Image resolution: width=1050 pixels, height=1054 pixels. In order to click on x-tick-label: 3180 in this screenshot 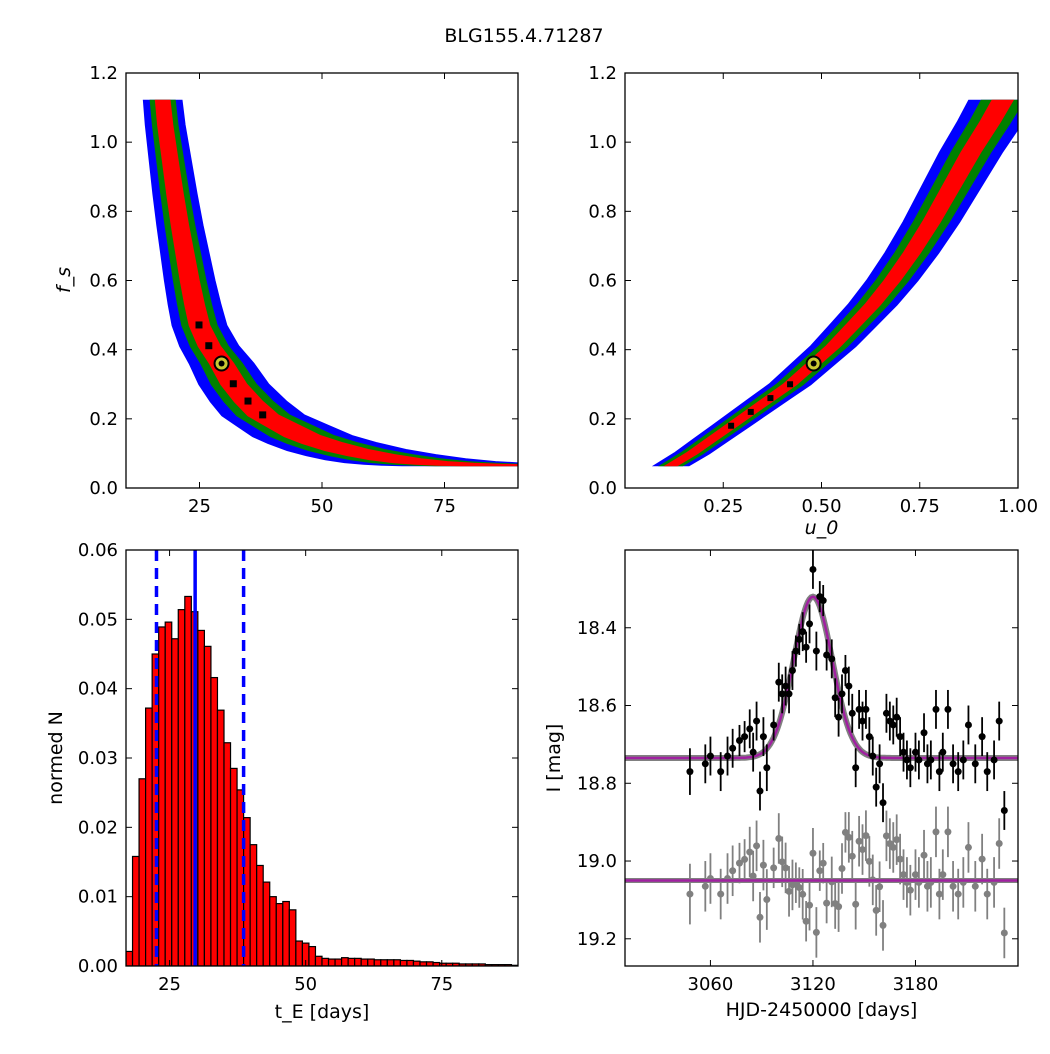, I will do `click(916, 984)`.